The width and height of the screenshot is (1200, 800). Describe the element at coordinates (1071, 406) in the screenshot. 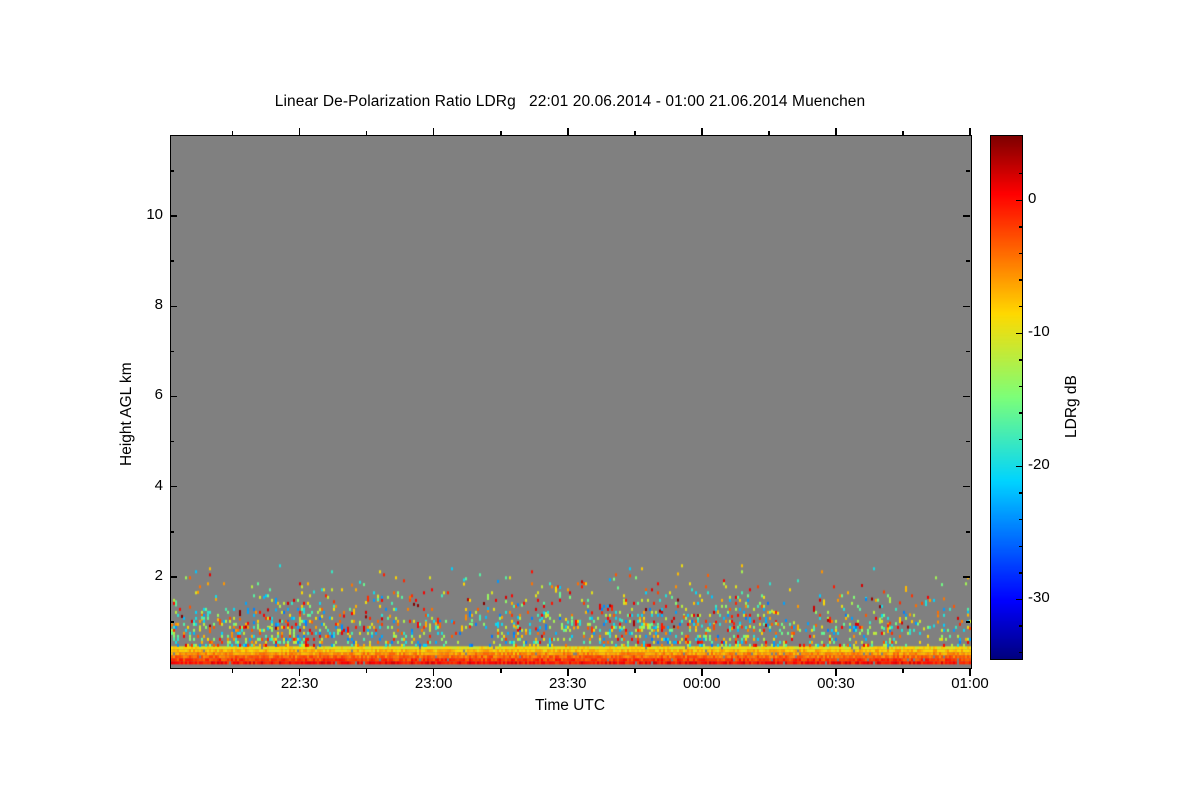

I see `colorbar-title: LDRg dB` at that location.